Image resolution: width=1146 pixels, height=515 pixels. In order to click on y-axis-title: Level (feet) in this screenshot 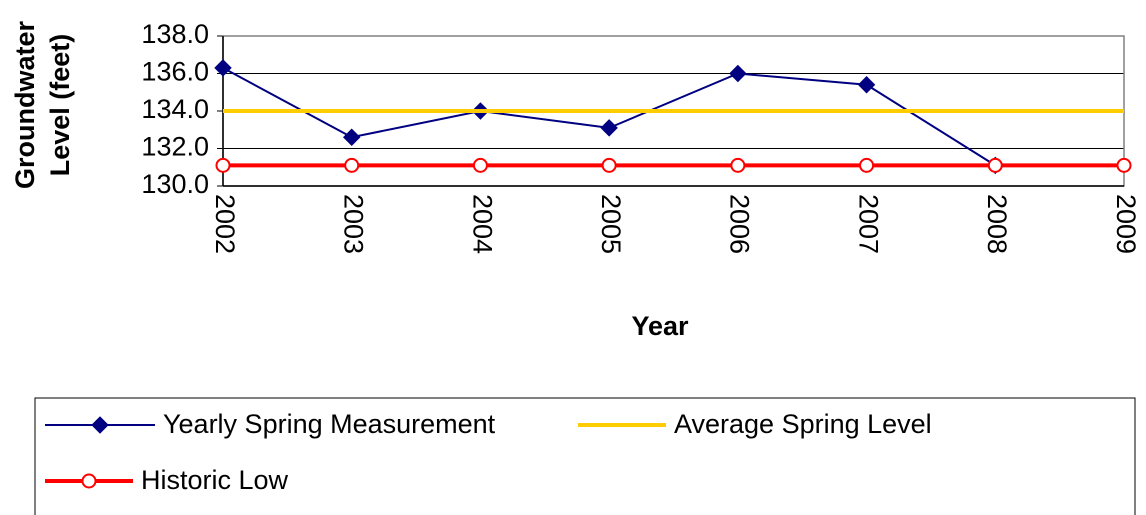, I will do `click(60, 105)`.